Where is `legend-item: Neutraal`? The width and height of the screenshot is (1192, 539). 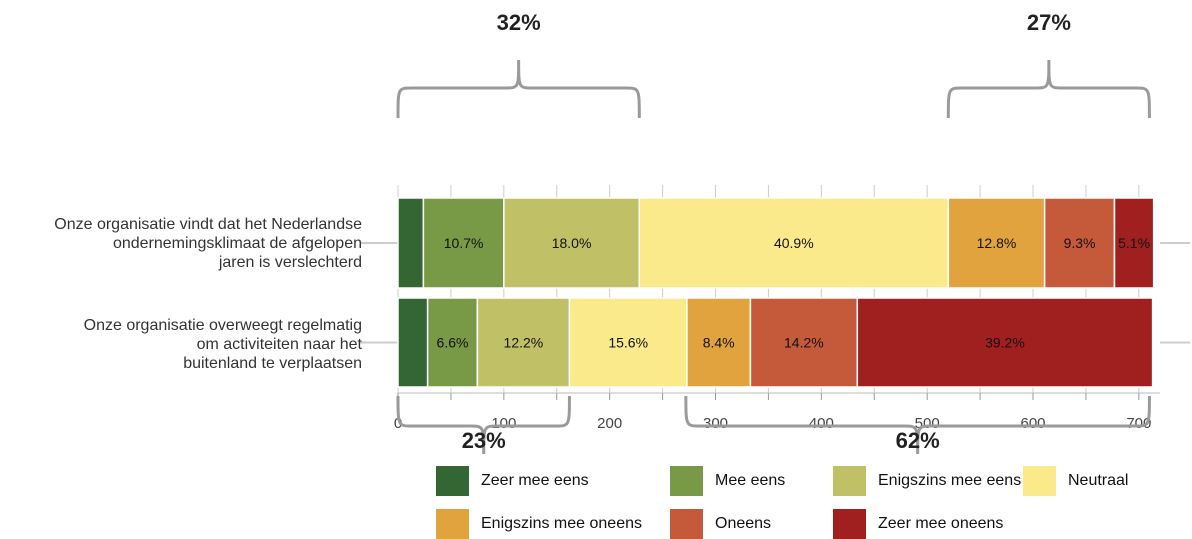
legend-item: Neutraal is located at coordinates (1075, 481).